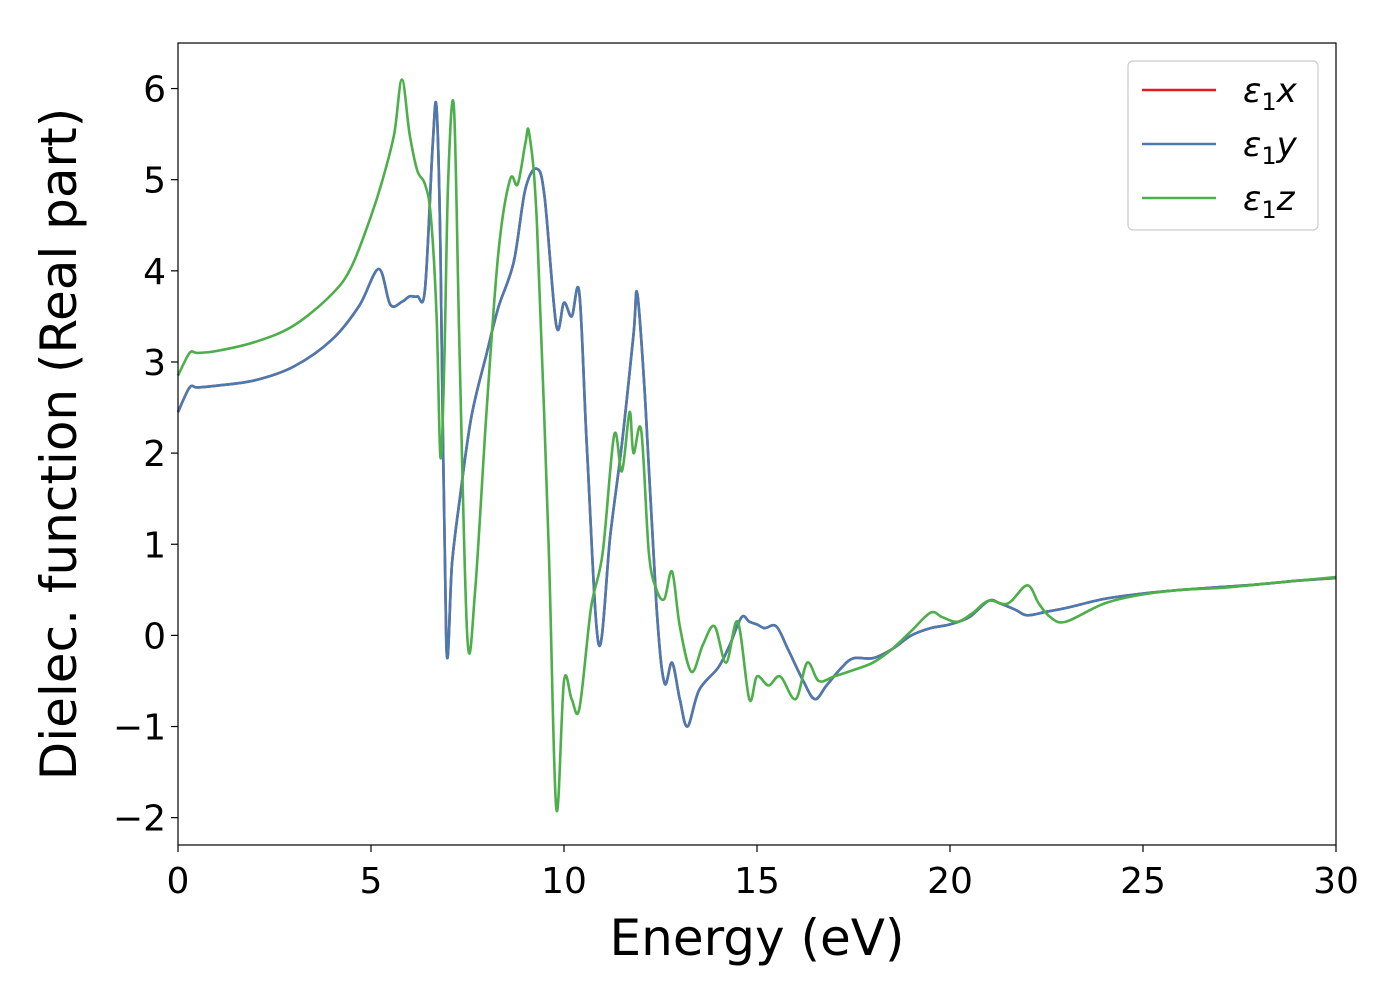 The width and height of the screenshot is (1400, 1000). I want to click on x-axis-label: Energy (eV), so click(757, 938).